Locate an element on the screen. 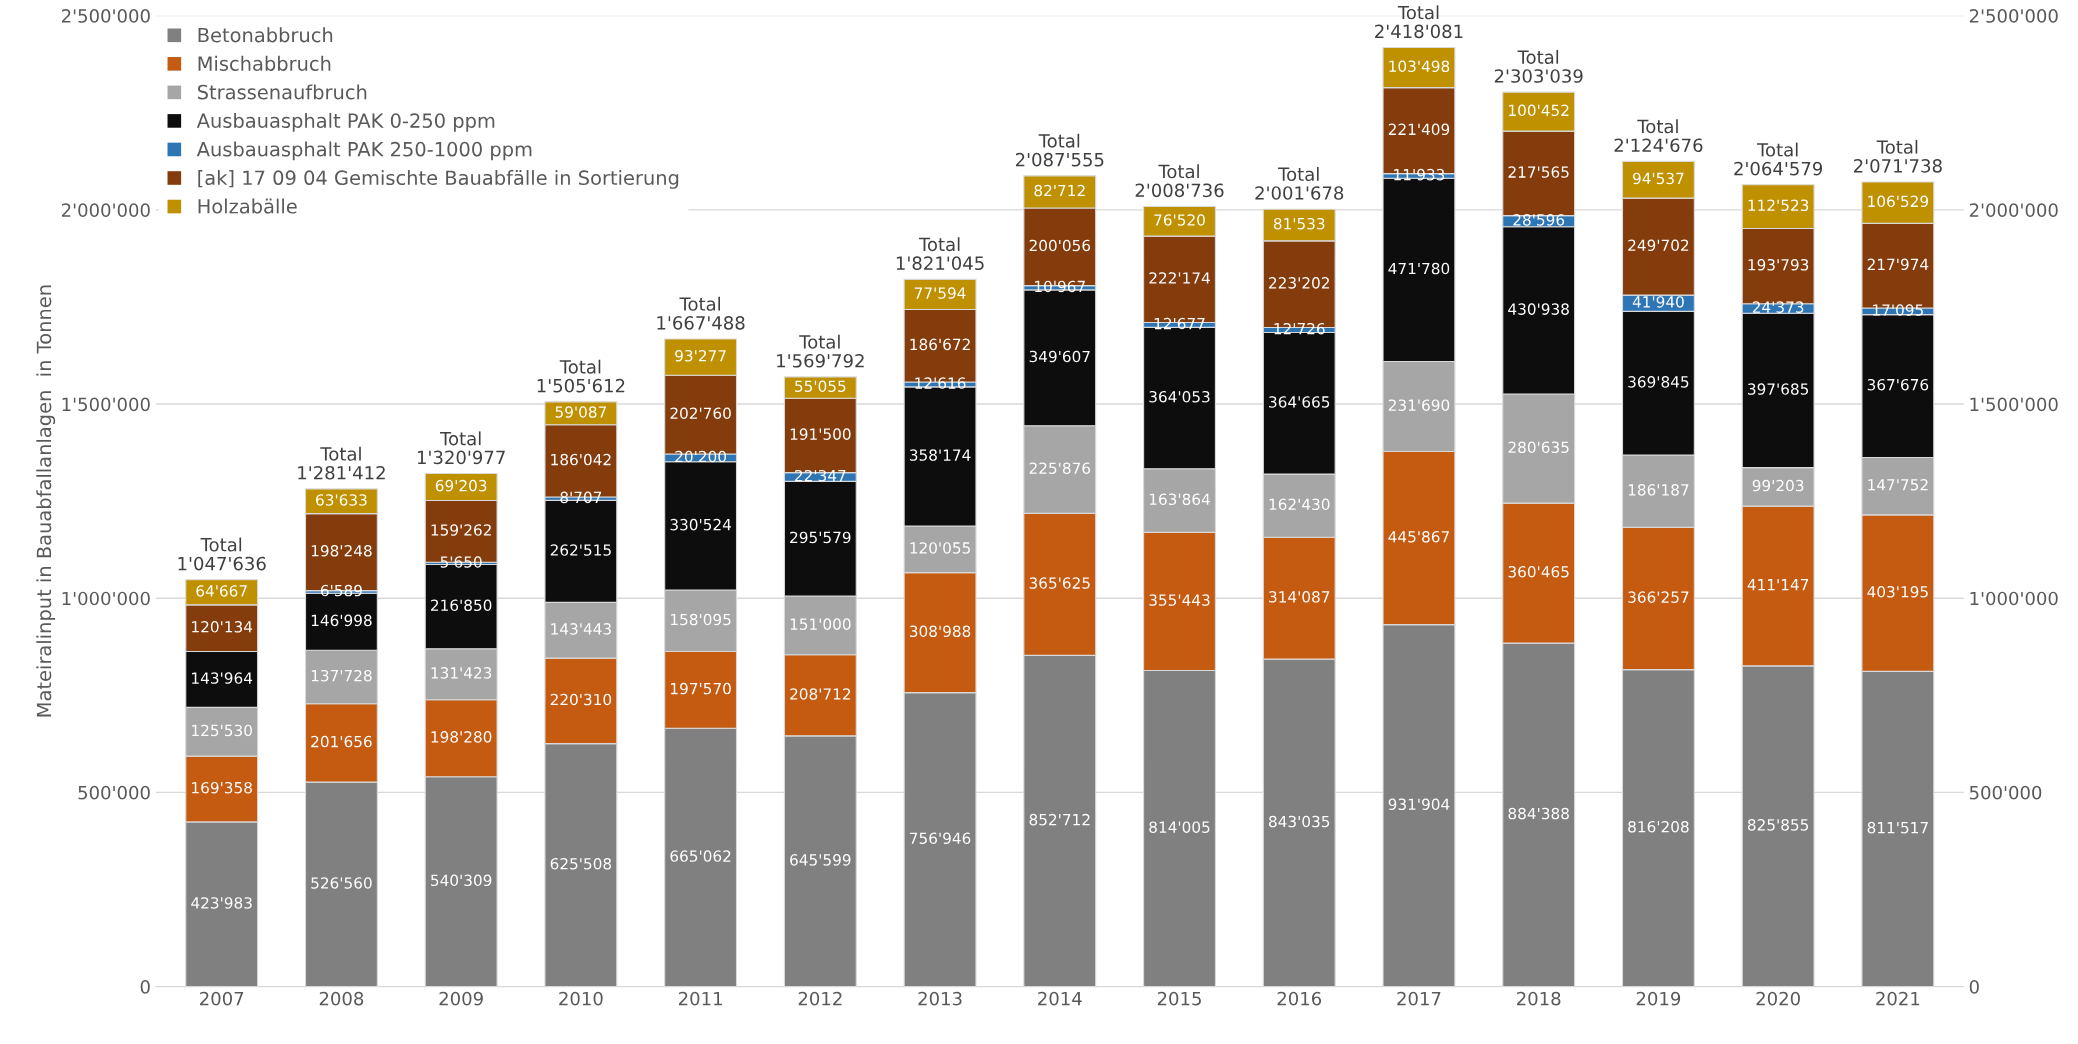  data-label: 811'517 is located at coordinates (1897, 827).